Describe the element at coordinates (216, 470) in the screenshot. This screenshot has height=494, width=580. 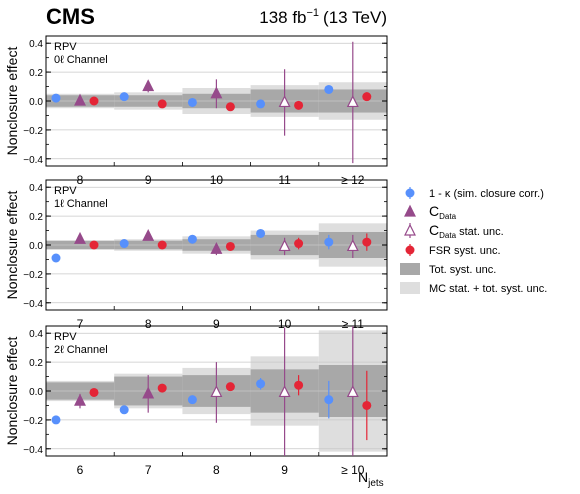
I see `x-tick-label: 8` at that location.